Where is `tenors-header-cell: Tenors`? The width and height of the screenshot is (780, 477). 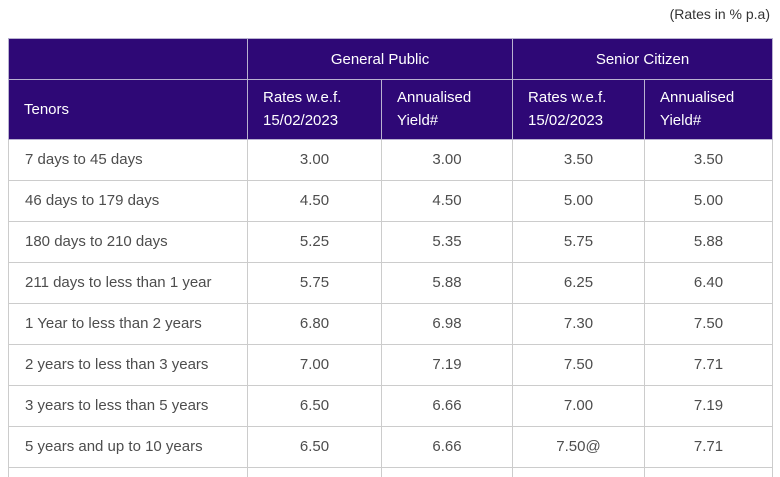
tenors-header-cell: Tenors is located at coordinates (128, 109).